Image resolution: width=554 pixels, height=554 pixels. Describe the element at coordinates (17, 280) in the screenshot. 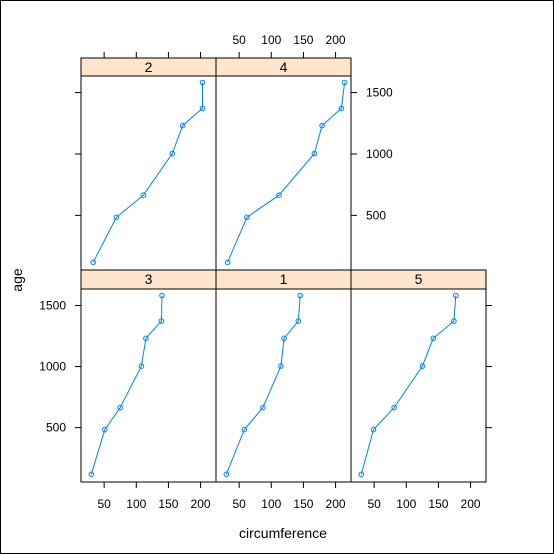

I see `y-axis-title: age` at that location.